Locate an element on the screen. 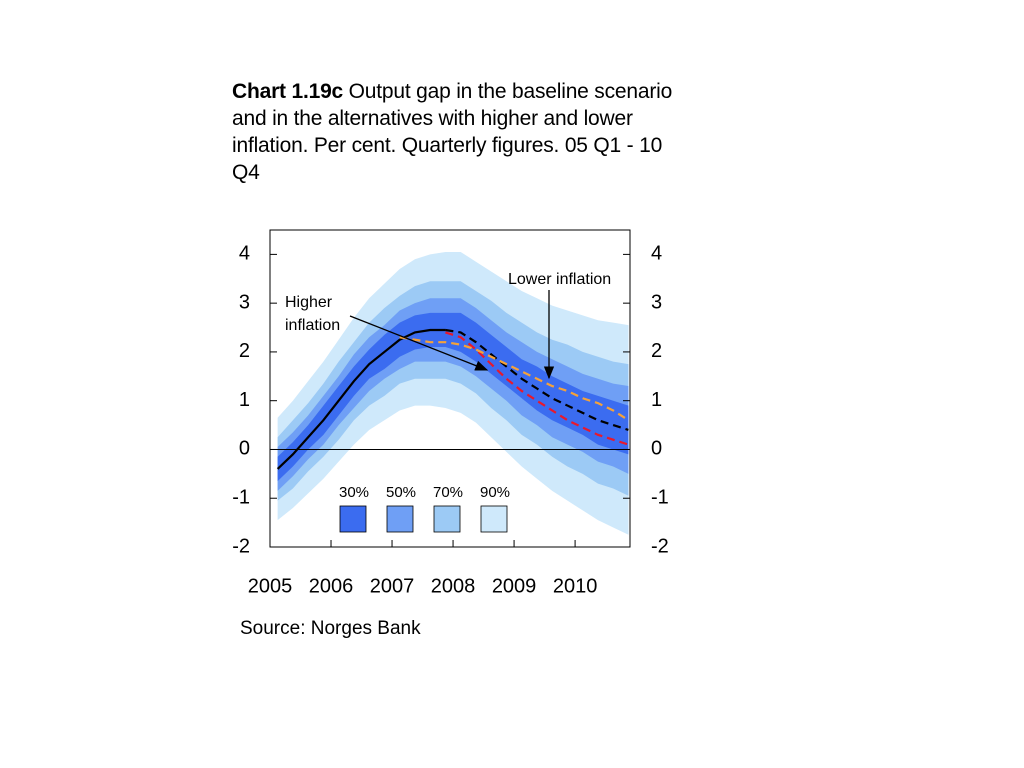  y-tick-label: -1 is located at coordinates (241, 498).